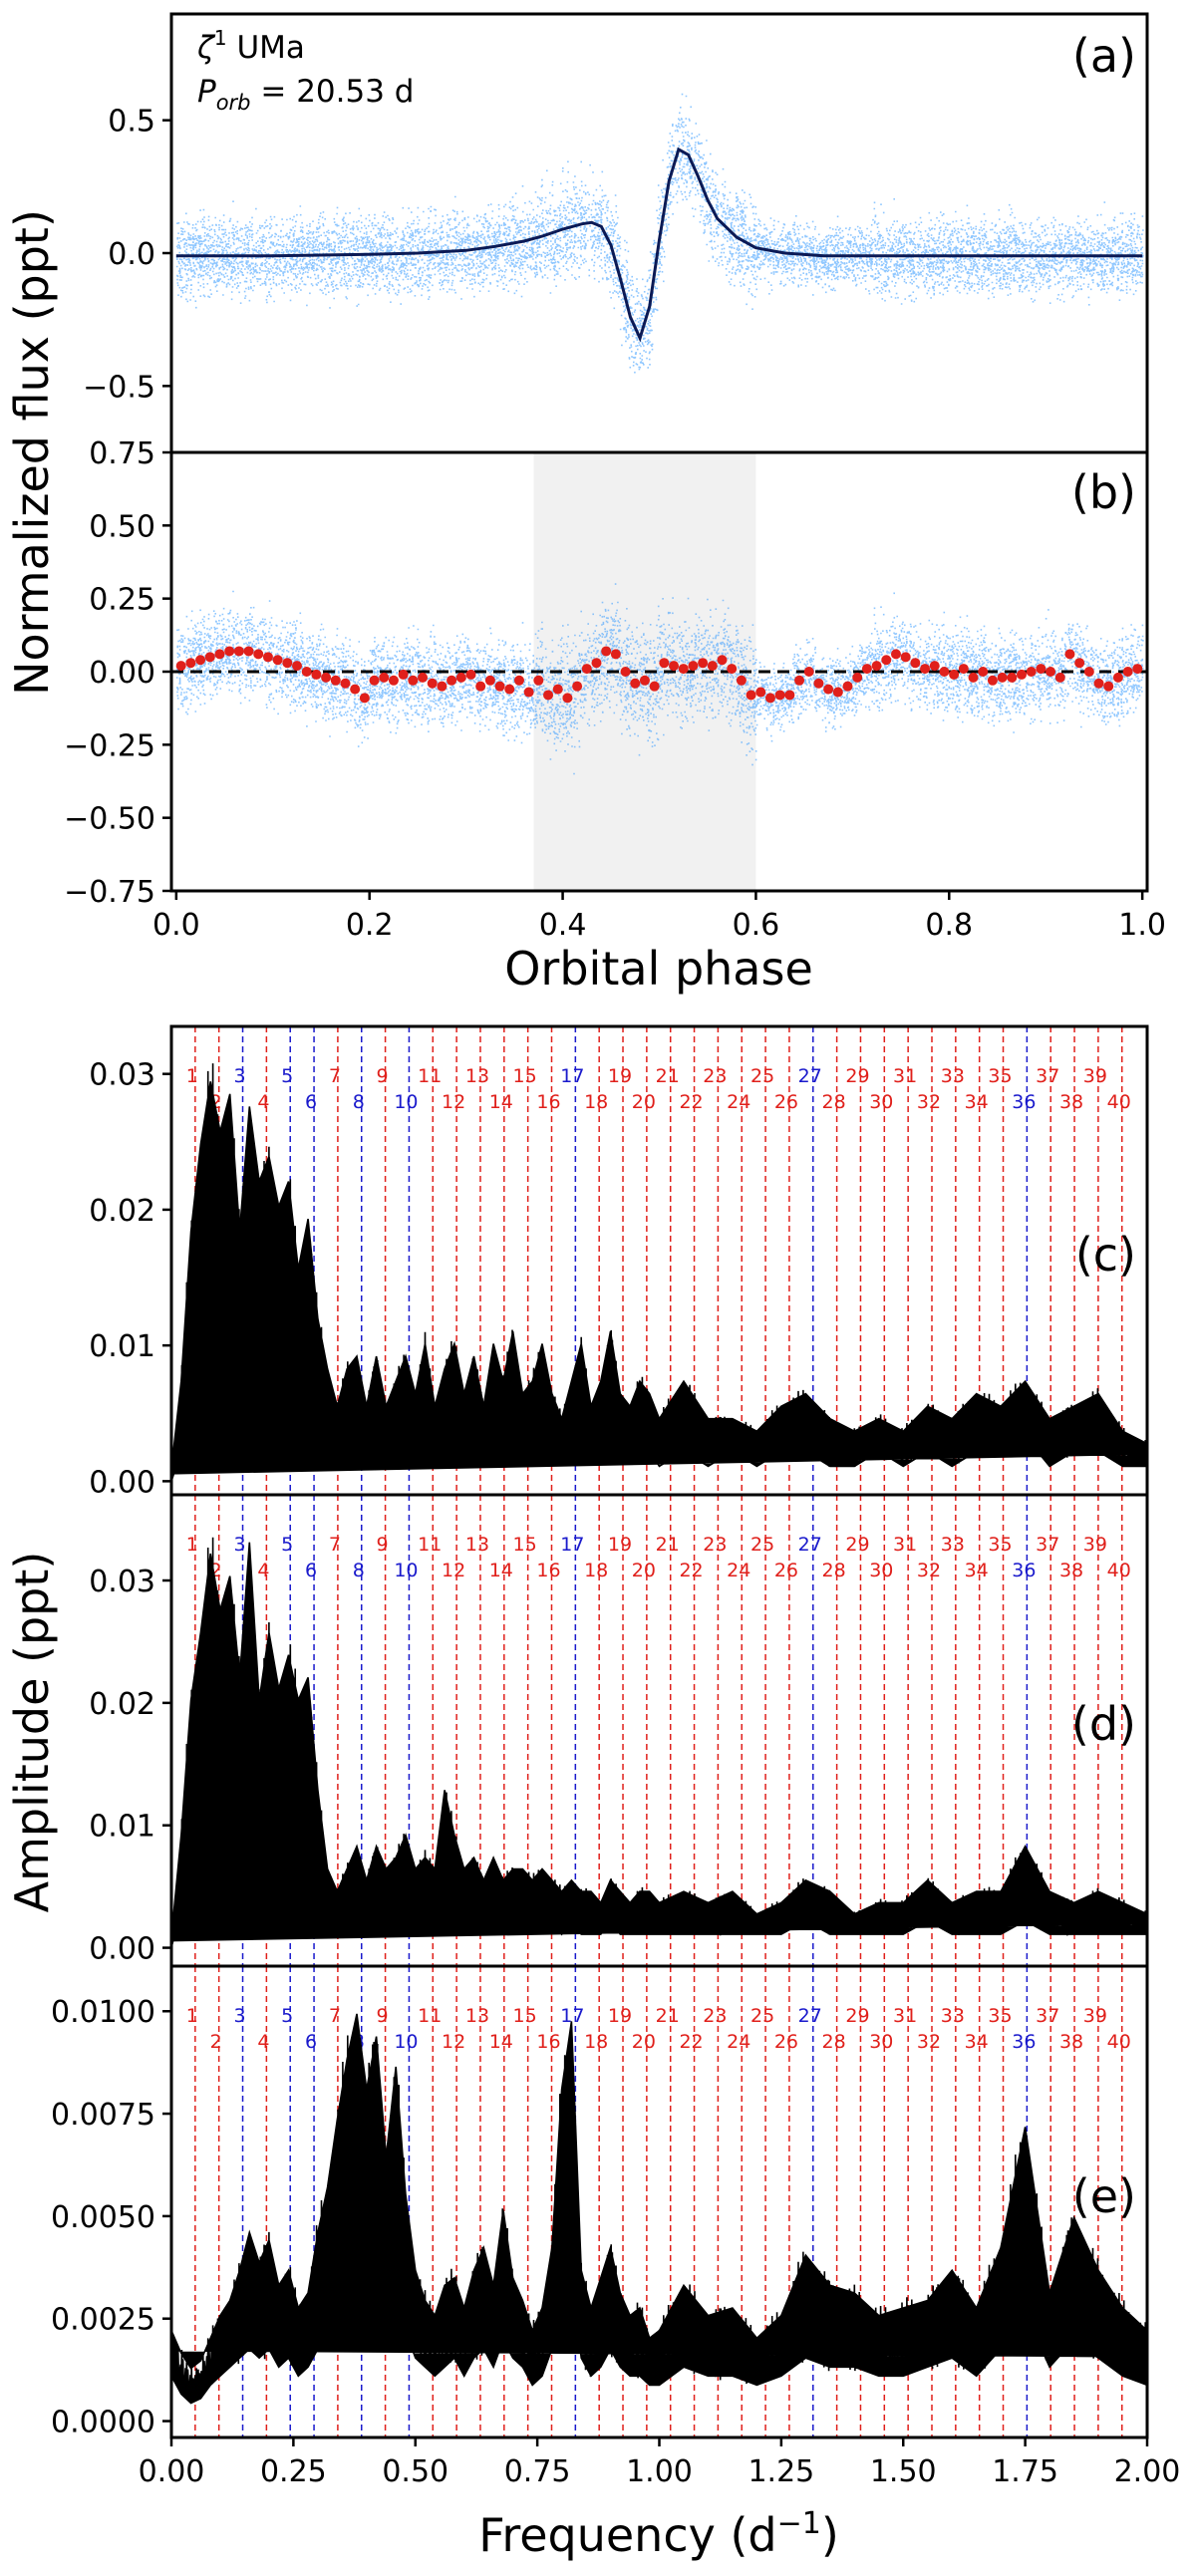  What do you see at coordinates (111, 2217) in the screenshot?
I see `panel-e-yticks: 0.0000 0.0025 0.0050 0.0075 0.0100` at bounding box center [111, 2217].